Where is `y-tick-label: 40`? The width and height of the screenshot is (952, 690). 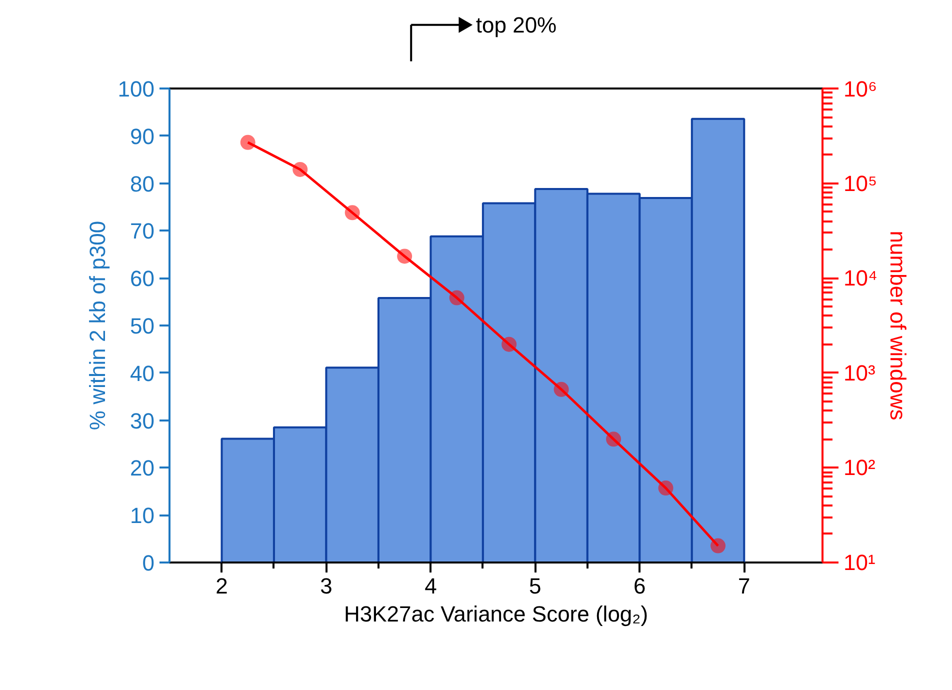 y-tick-label: 40 is located at coordinates (142, 373).